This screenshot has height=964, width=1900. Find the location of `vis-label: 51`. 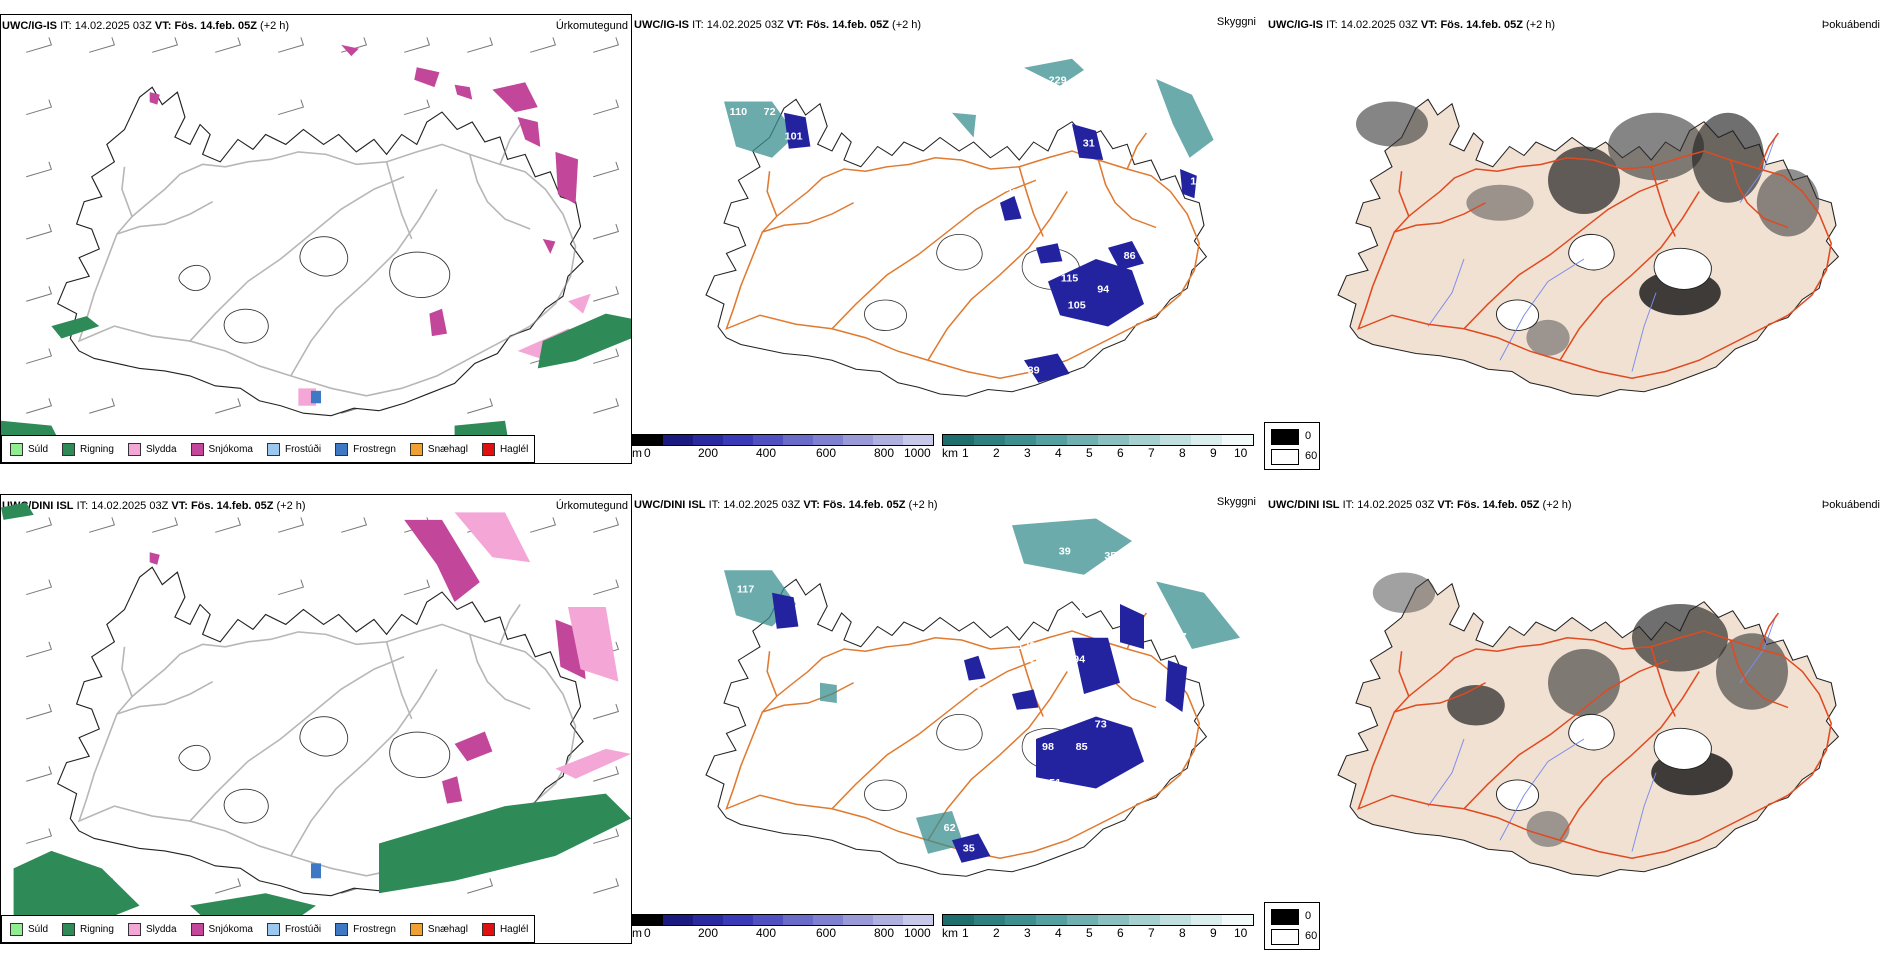

vis-label: 51 is located at coordinates (1055, 784).